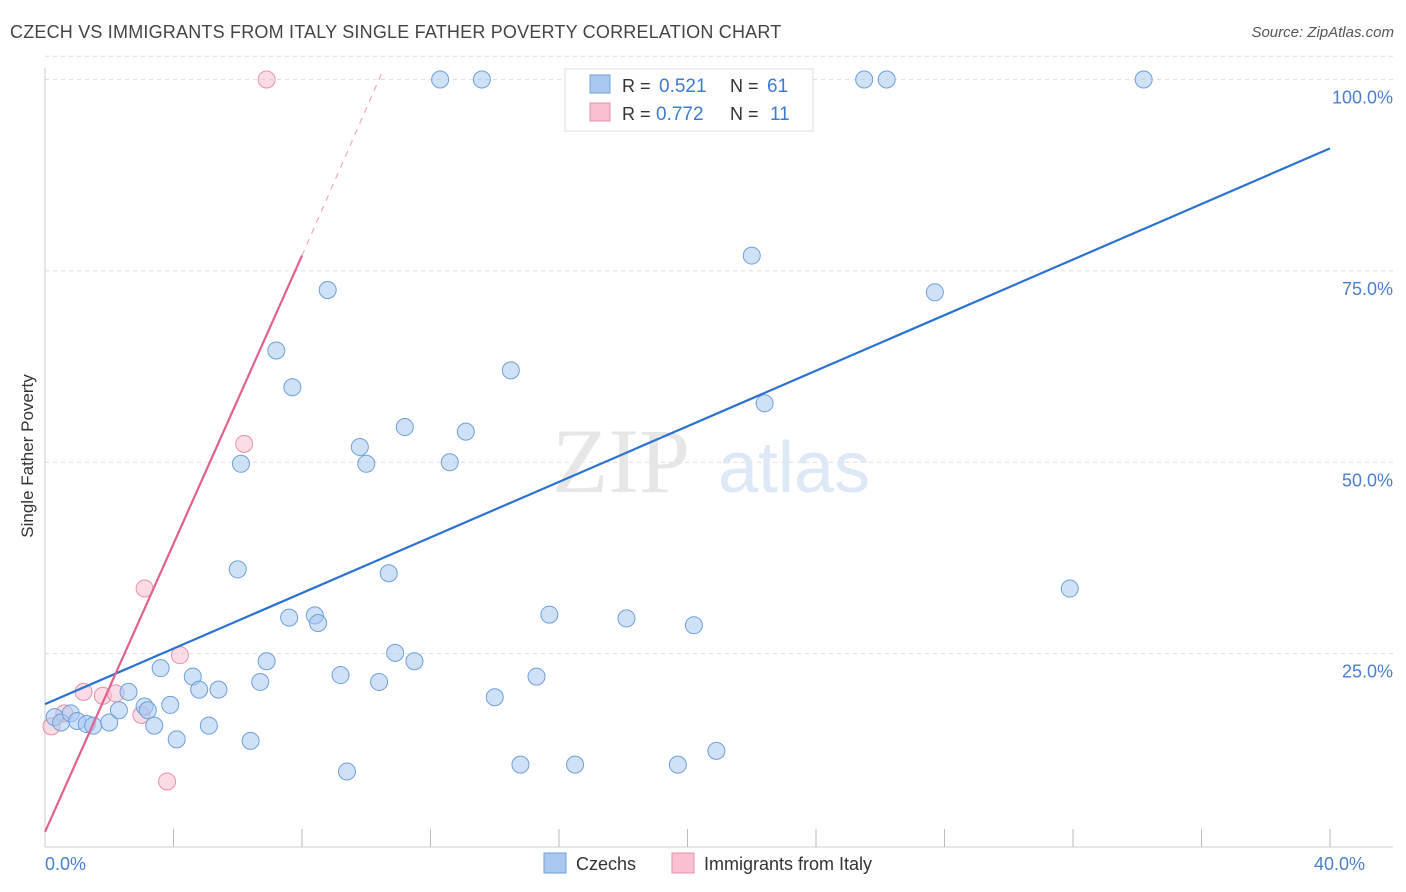 The image size is (1406, 892). What do you see at coordinates (555, 863) in the screenshot?
I see `legend-swatch-czechs` at bounding box center [555, 863].